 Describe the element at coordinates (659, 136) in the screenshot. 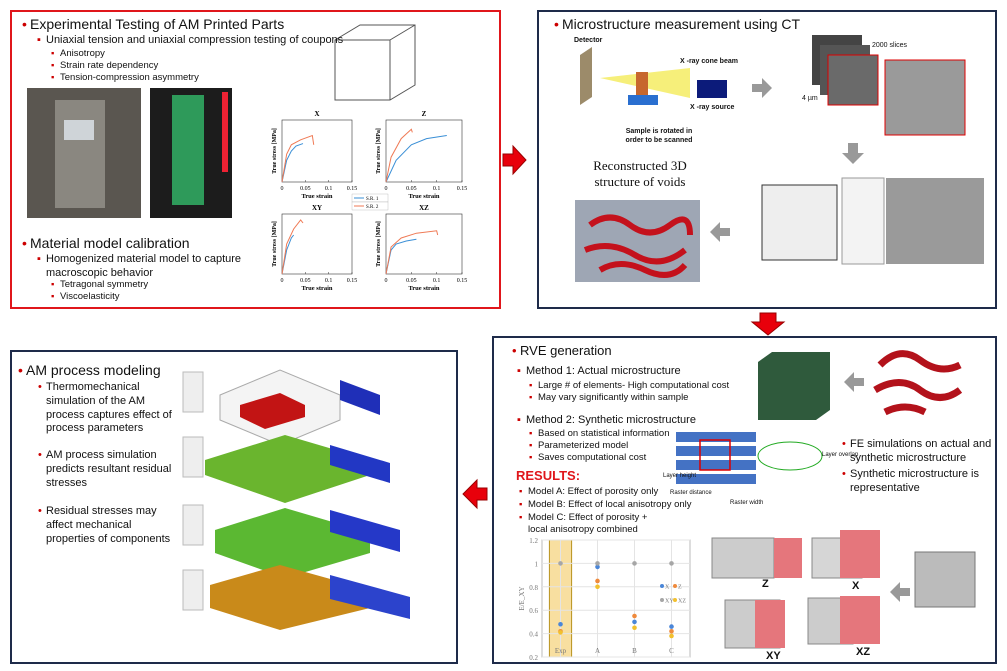

I see `figure-label: Sample is rotated in order to be scanned` at that location.